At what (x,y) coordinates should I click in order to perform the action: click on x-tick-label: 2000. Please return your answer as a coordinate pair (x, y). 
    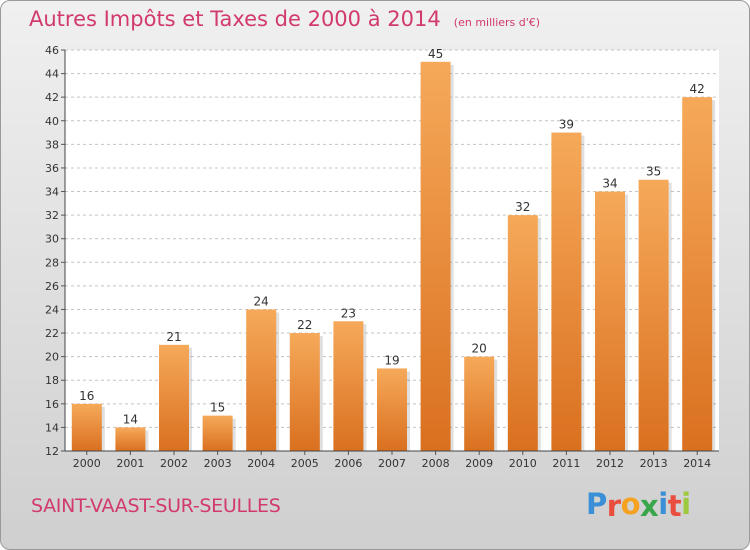
    Looking at the image, I should click on (87, 463).